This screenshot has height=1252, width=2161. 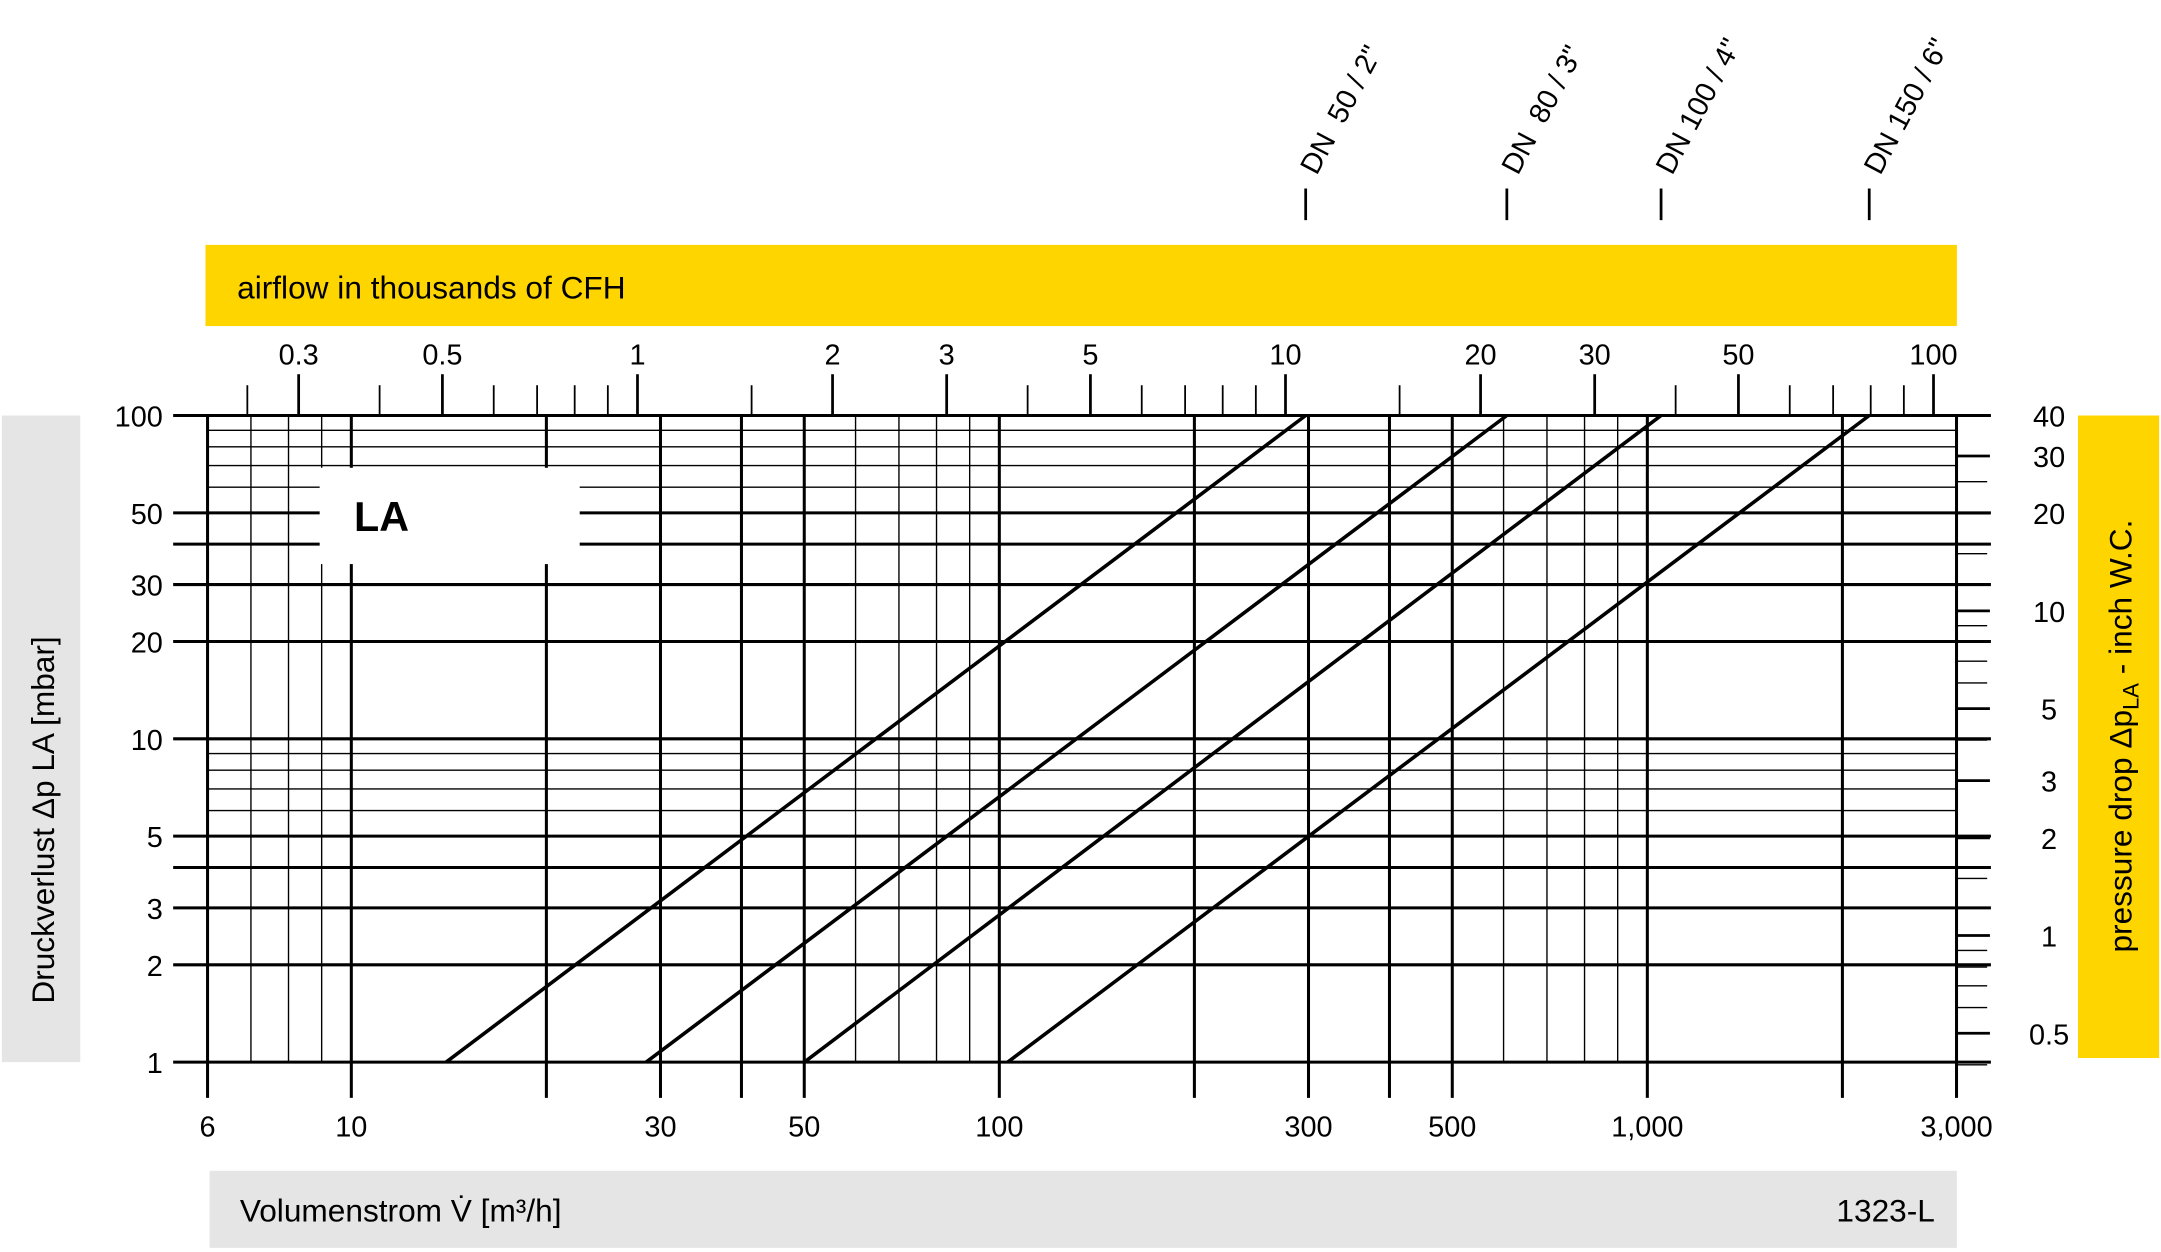 What do you see at coordinates (999, 1127) in the screenshot?
I see `x-tick-label: 100` at bounding box center [999, 1127].